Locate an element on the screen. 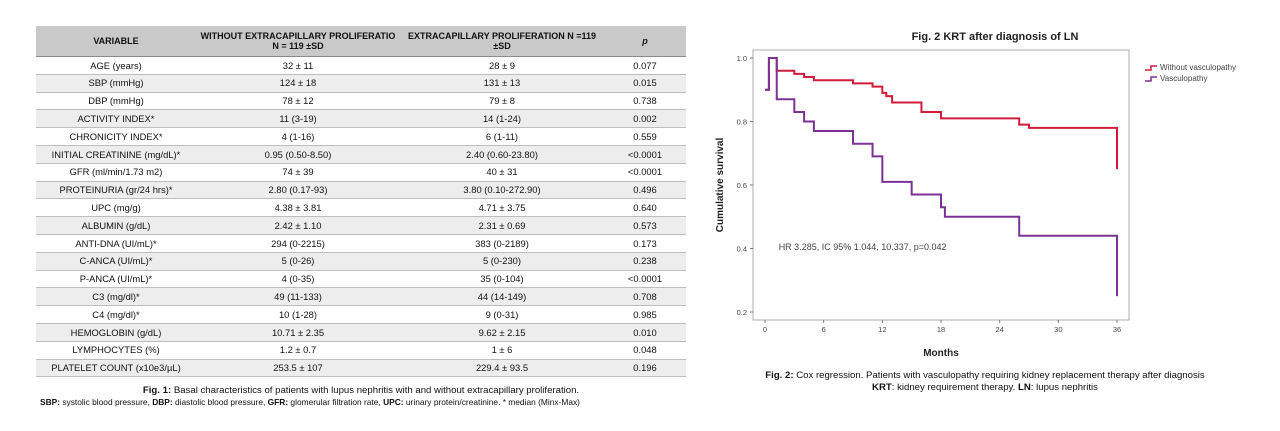 The height and width of the screenshot is (431, 1280). with-proliferation-cell: 229.4 ± 93.5 is located at coordinates (502, 368).